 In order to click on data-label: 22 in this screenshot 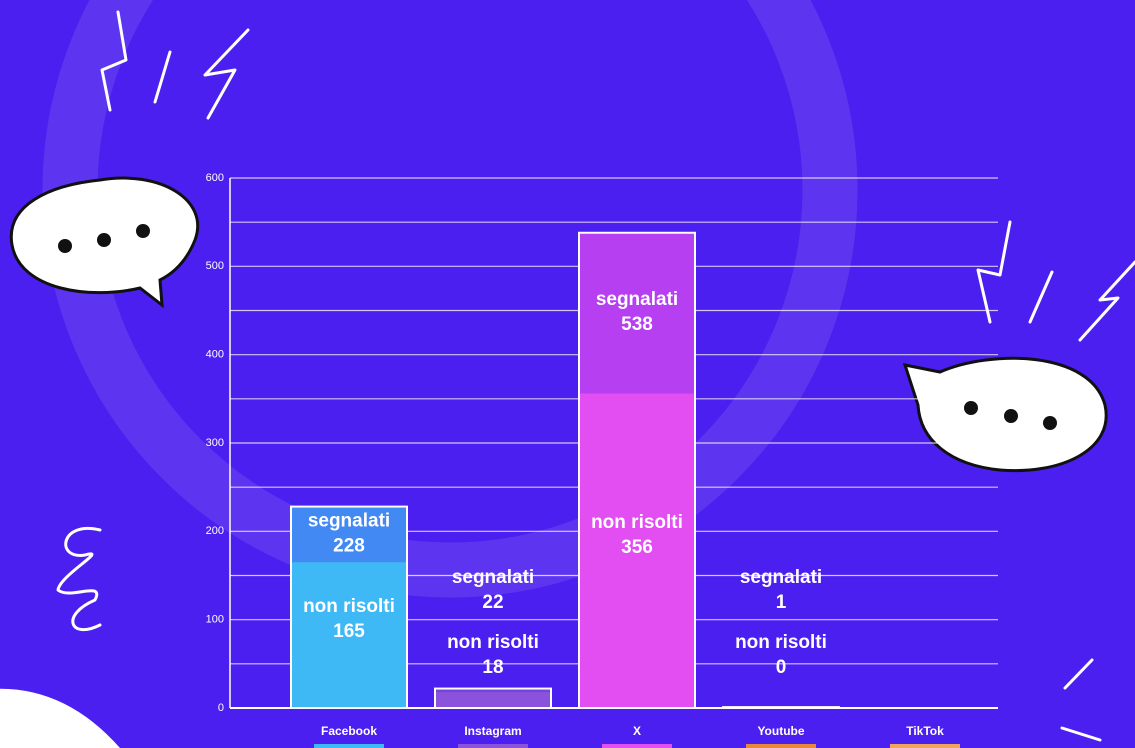, I will do `click(492, 602)`.